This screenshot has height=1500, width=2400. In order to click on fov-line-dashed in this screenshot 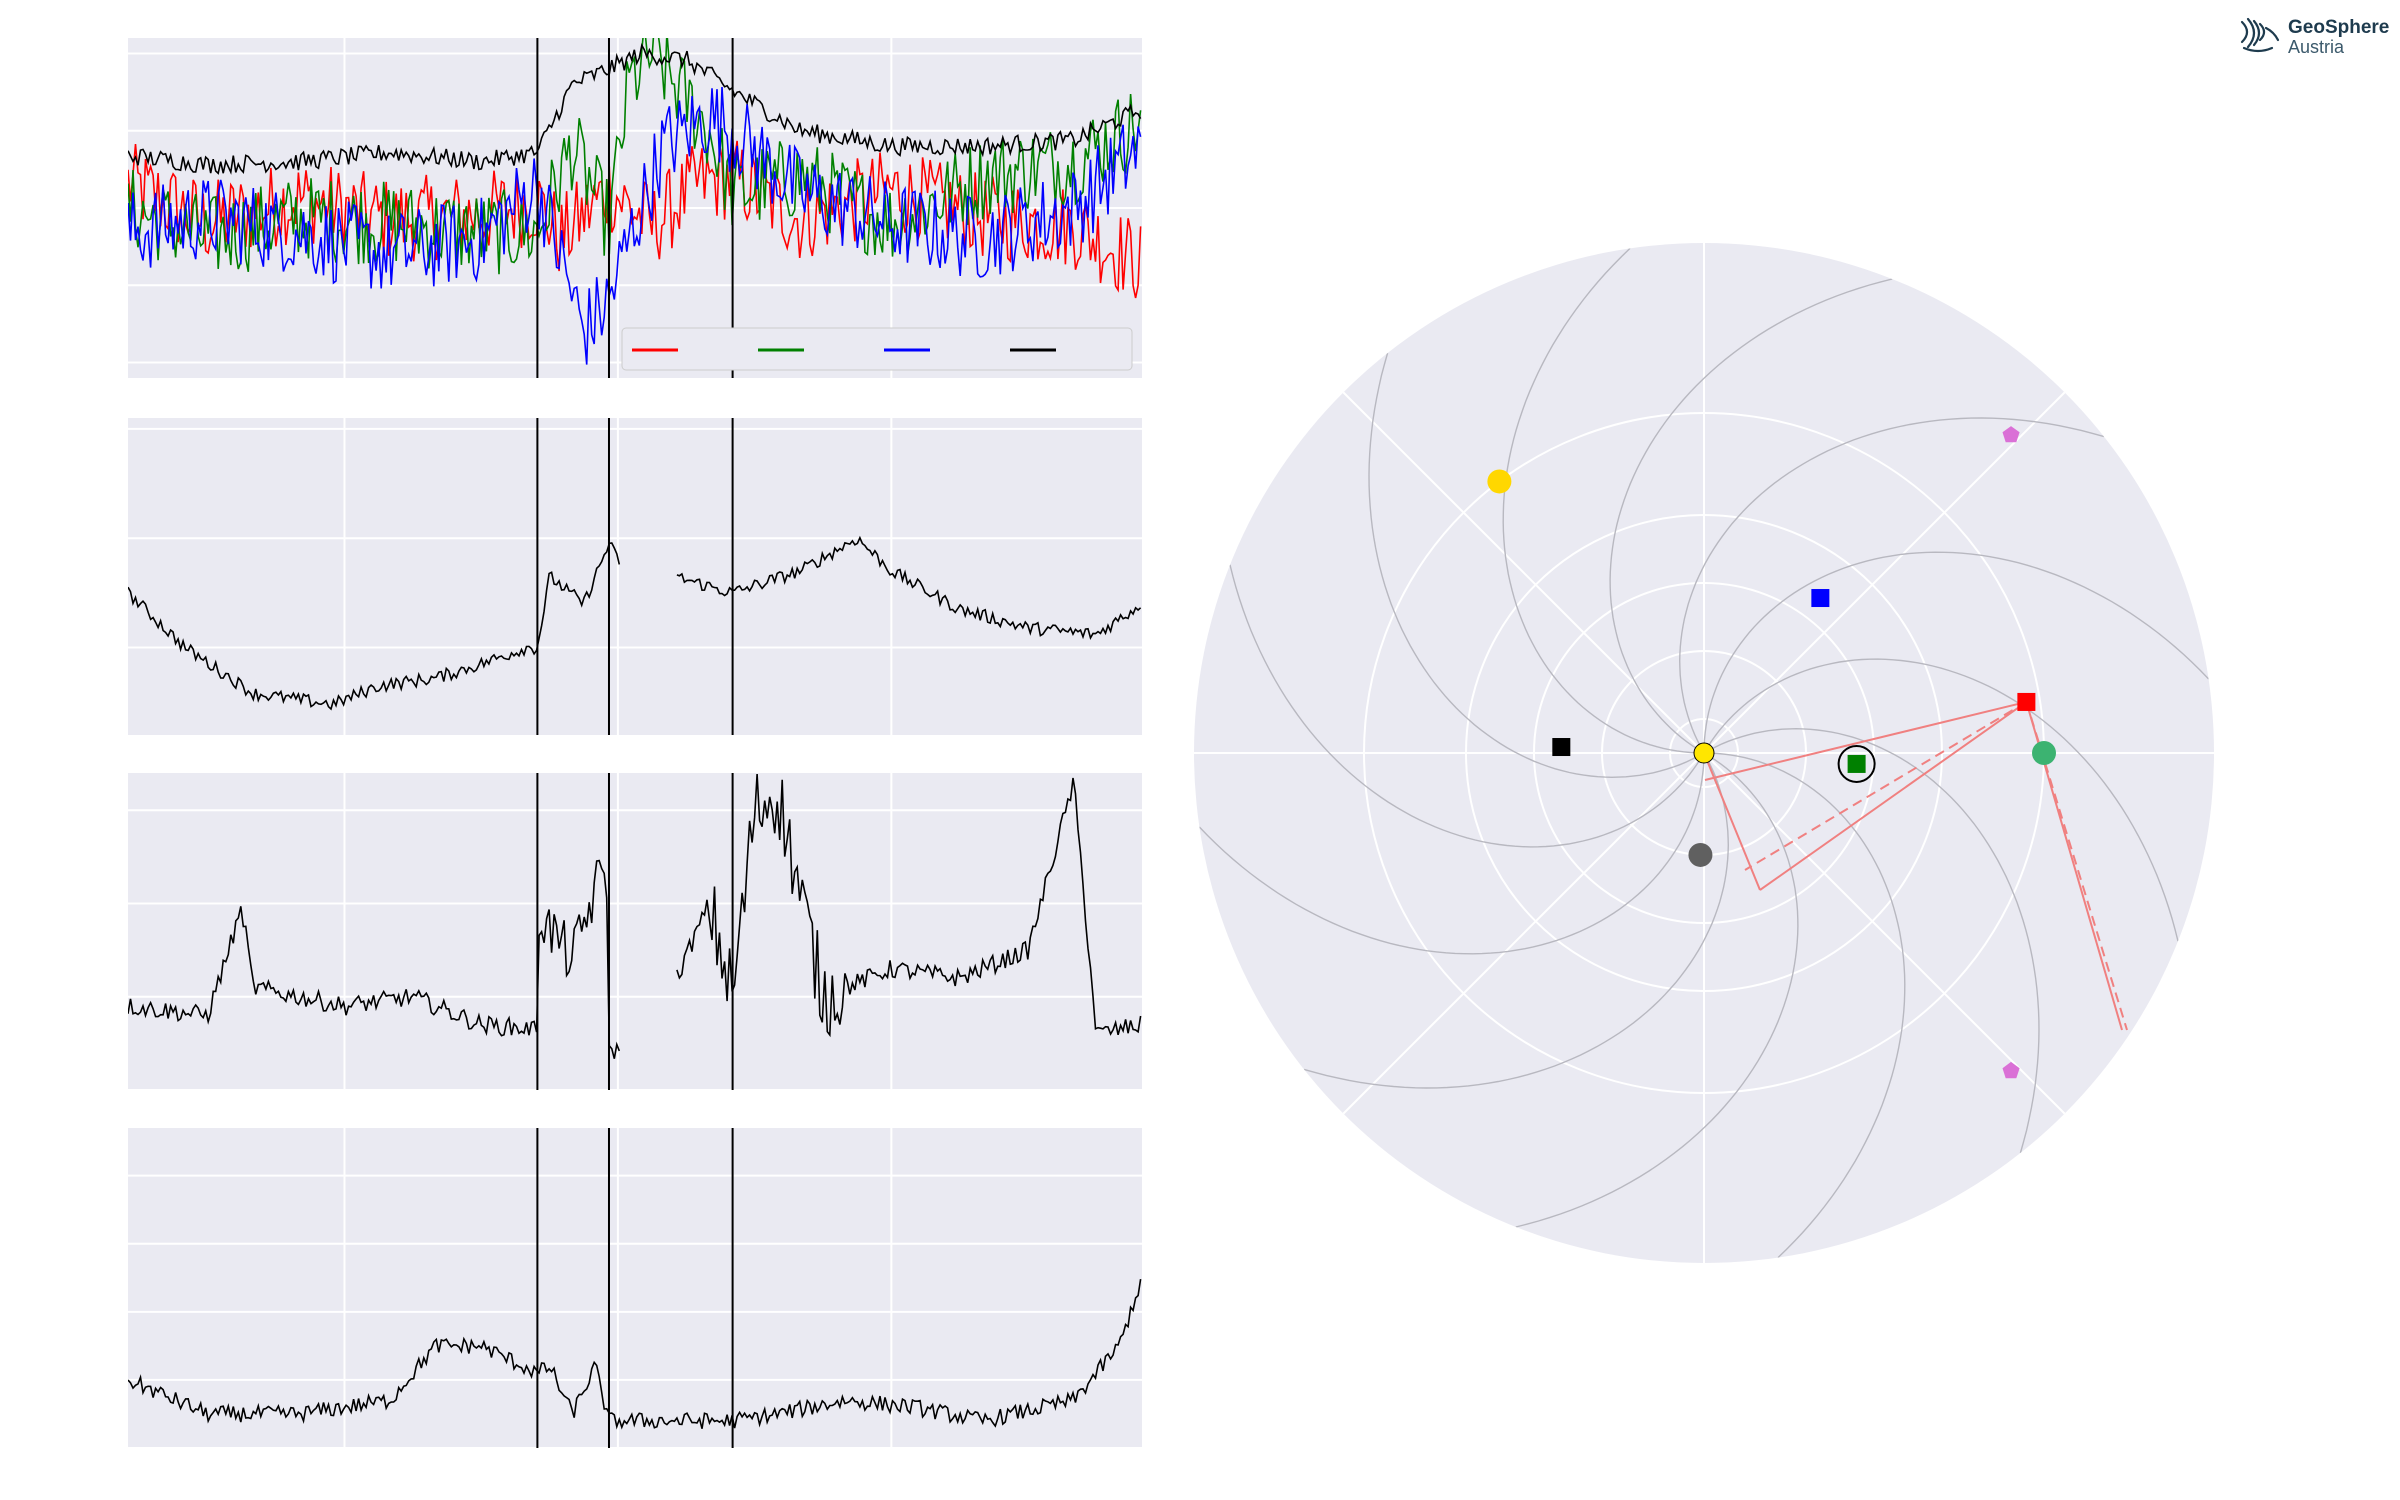, I will do `click(1885, 786)`.